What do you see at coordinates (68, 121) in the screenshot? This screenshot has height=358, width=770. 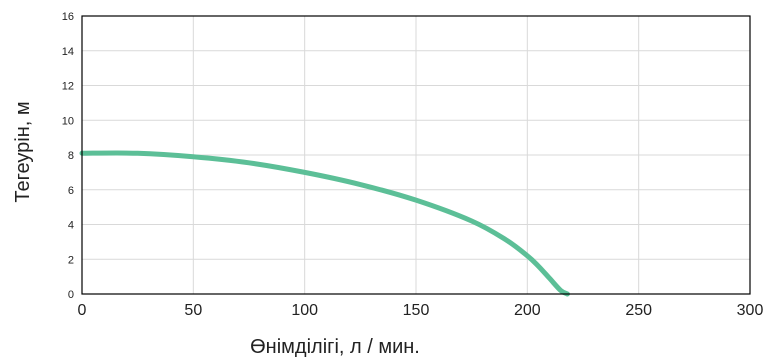 I see `y-tick-label: 10` at bounding box center [68, 121].